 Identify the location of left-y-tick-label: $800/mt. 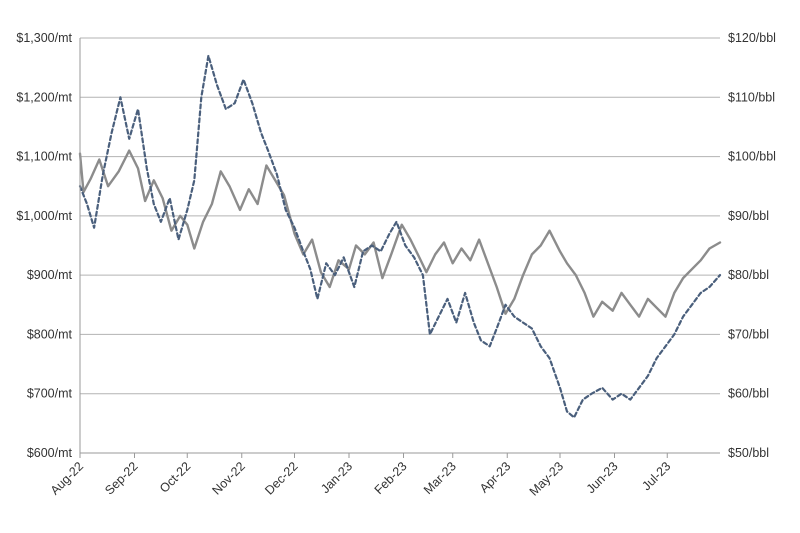
(50, 334).